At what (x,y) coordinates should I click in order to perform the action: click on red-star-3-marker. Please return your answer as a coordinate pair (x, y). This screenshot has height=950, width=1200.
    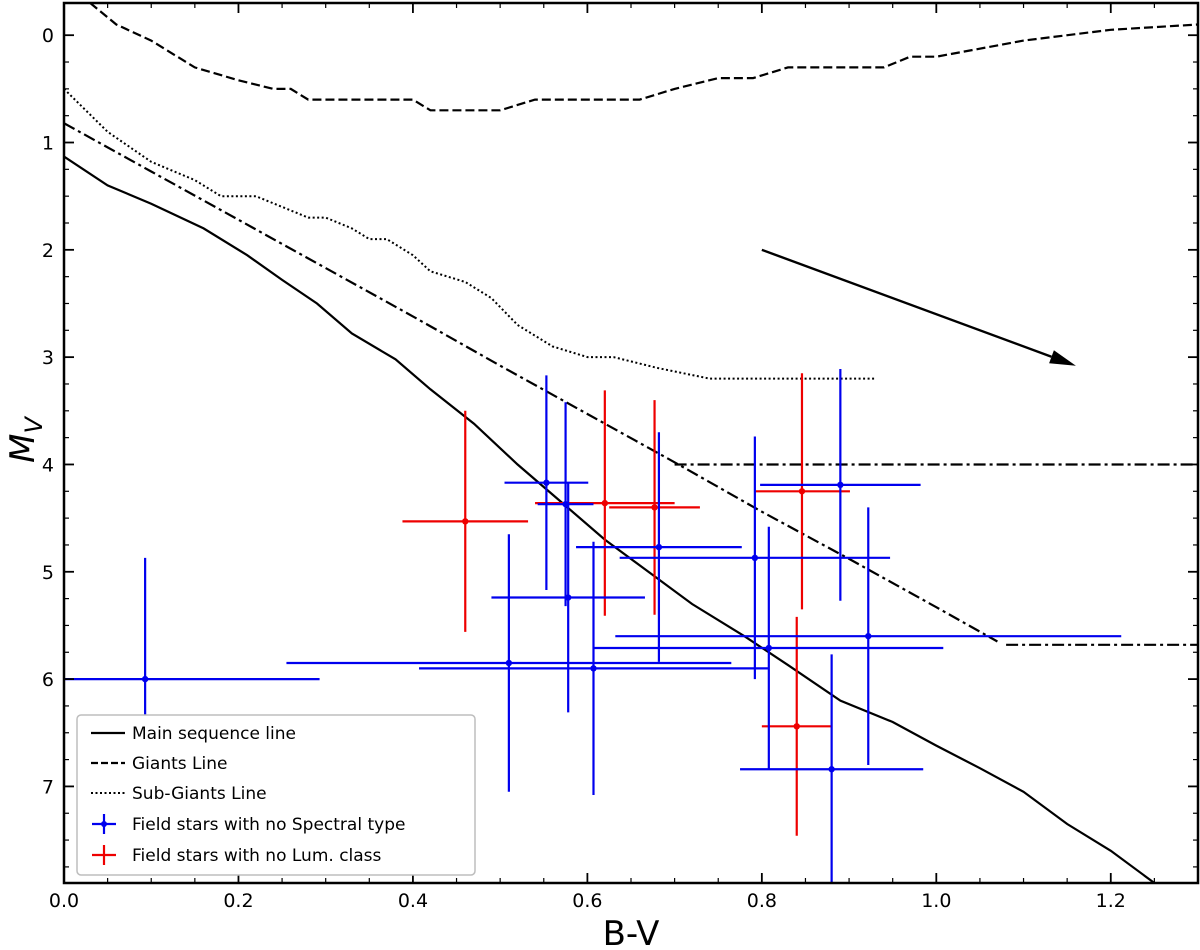
    Looking at the image, I should click on (802, 491).